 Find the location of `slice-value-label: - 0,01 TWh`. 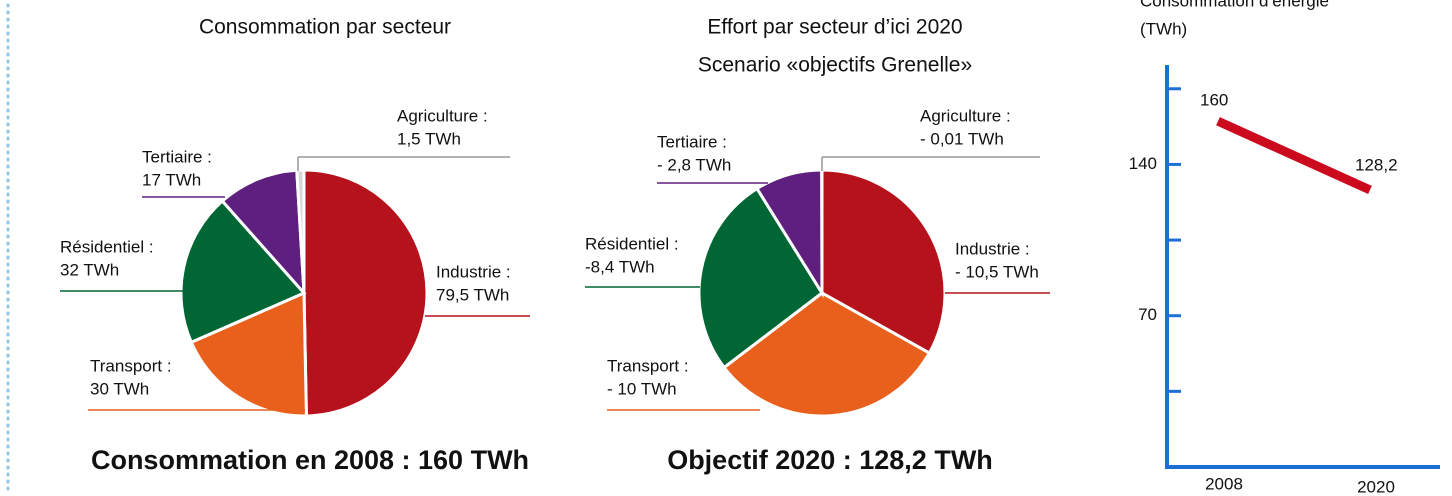

slice-value-label: - 0,01 TWh is located at coordinates (962, 138).